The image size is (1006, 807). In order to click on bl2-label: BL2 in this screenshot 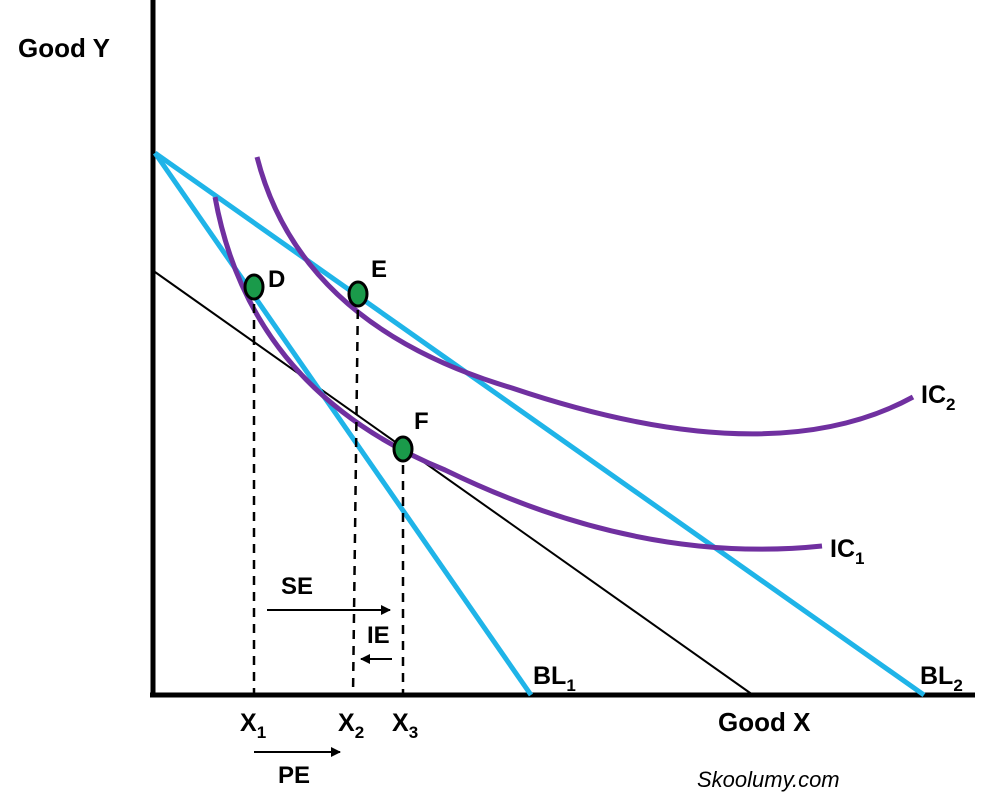, I will do `click(941, 678)`.